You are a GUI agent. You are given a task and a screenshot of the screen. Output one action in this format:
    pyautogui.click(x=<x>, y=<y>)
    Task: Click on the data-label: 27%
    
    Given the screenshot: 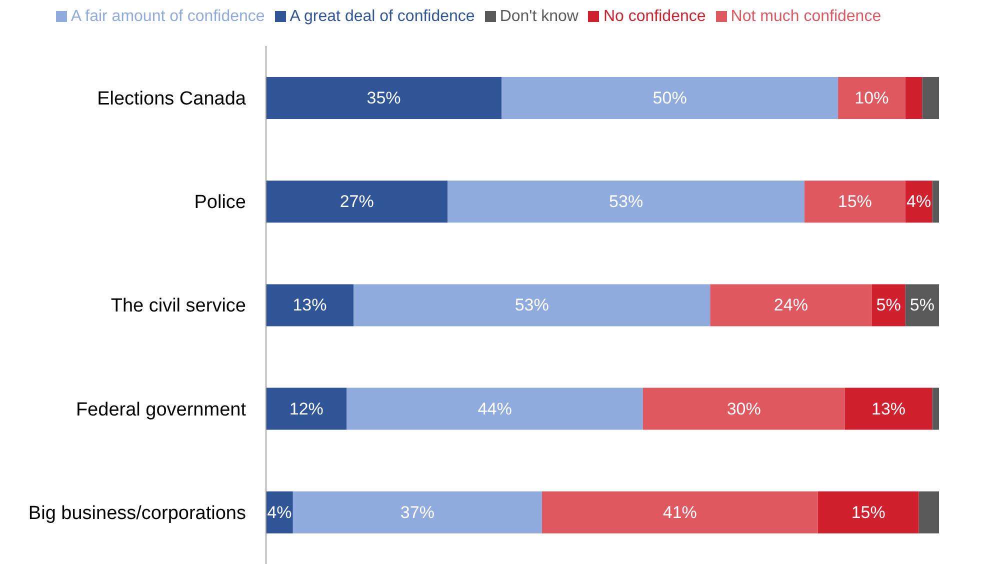 What is the action you would take?
    pyautogui.click(x=357, y=202)
    